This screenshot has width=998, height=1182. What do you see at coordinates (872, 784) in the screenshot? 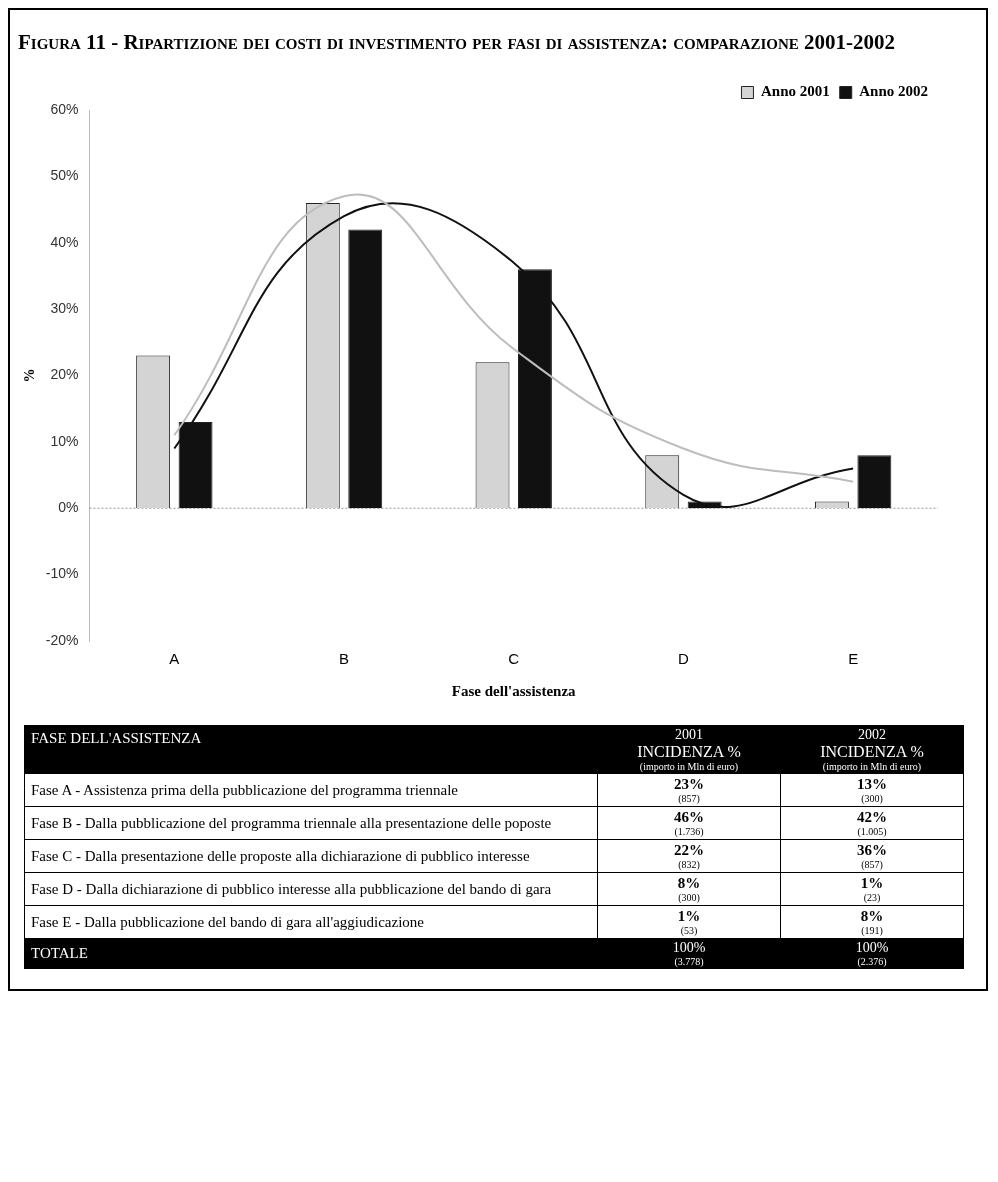
I see `text: 13%` at bounding box center [872, 784].